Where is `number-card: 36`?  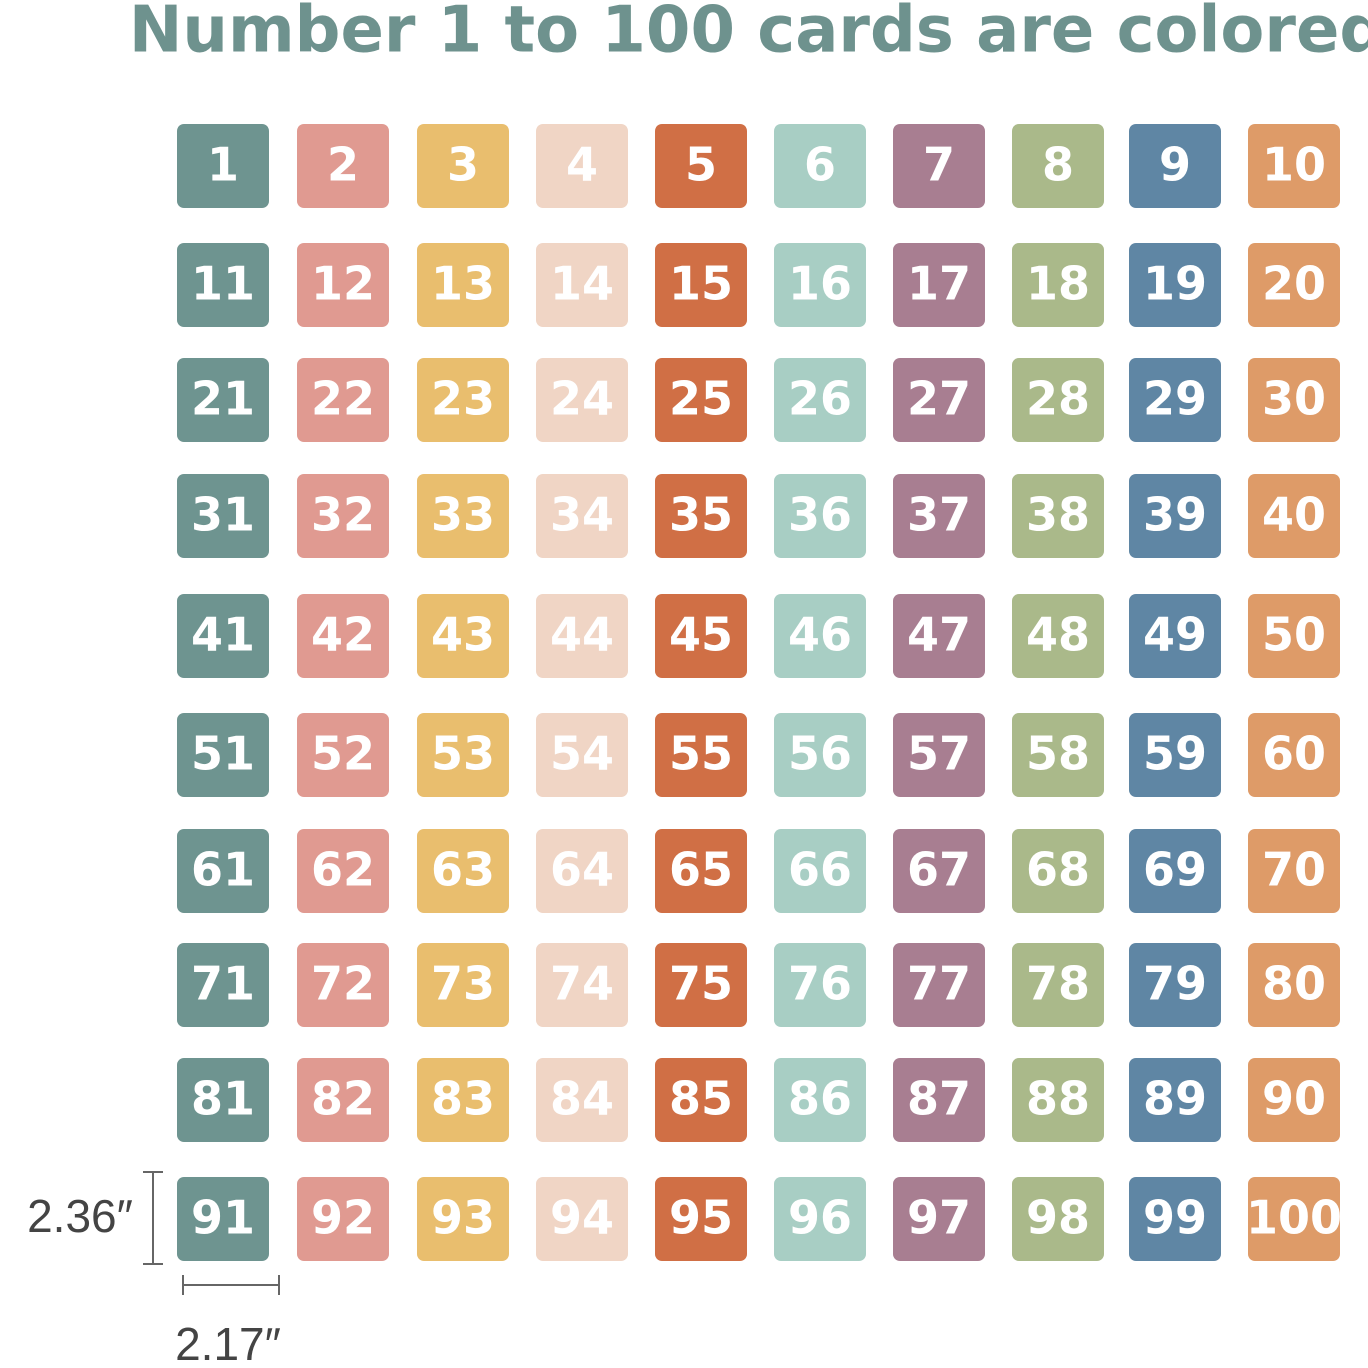 number-card: 36 is located at coordinates (820, 516).